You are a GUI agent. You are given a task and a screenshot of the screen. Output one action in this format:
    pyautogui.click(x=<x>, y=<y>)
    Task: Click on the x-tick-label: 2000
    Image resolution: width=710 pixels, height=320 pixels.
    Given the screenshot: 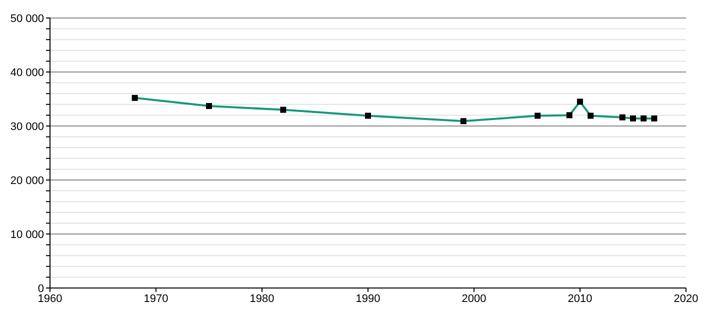 What is the action you would take?
    pyautogui.click(x=474, y=298)
    